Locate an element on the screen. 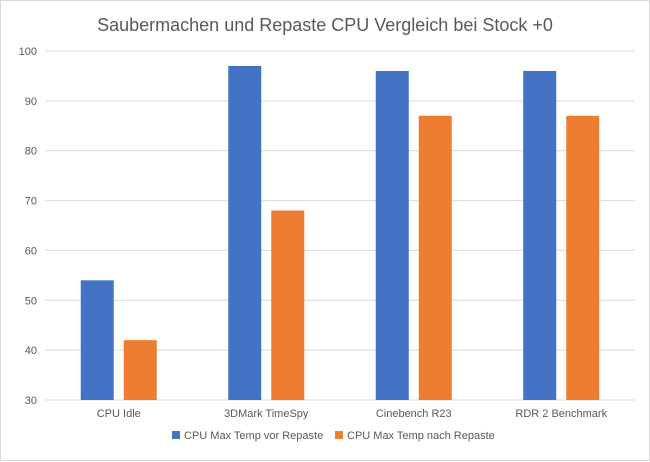 This screenshot has width=650, height=462. y-tick-label: 90 is located at coordinates (31, 102).